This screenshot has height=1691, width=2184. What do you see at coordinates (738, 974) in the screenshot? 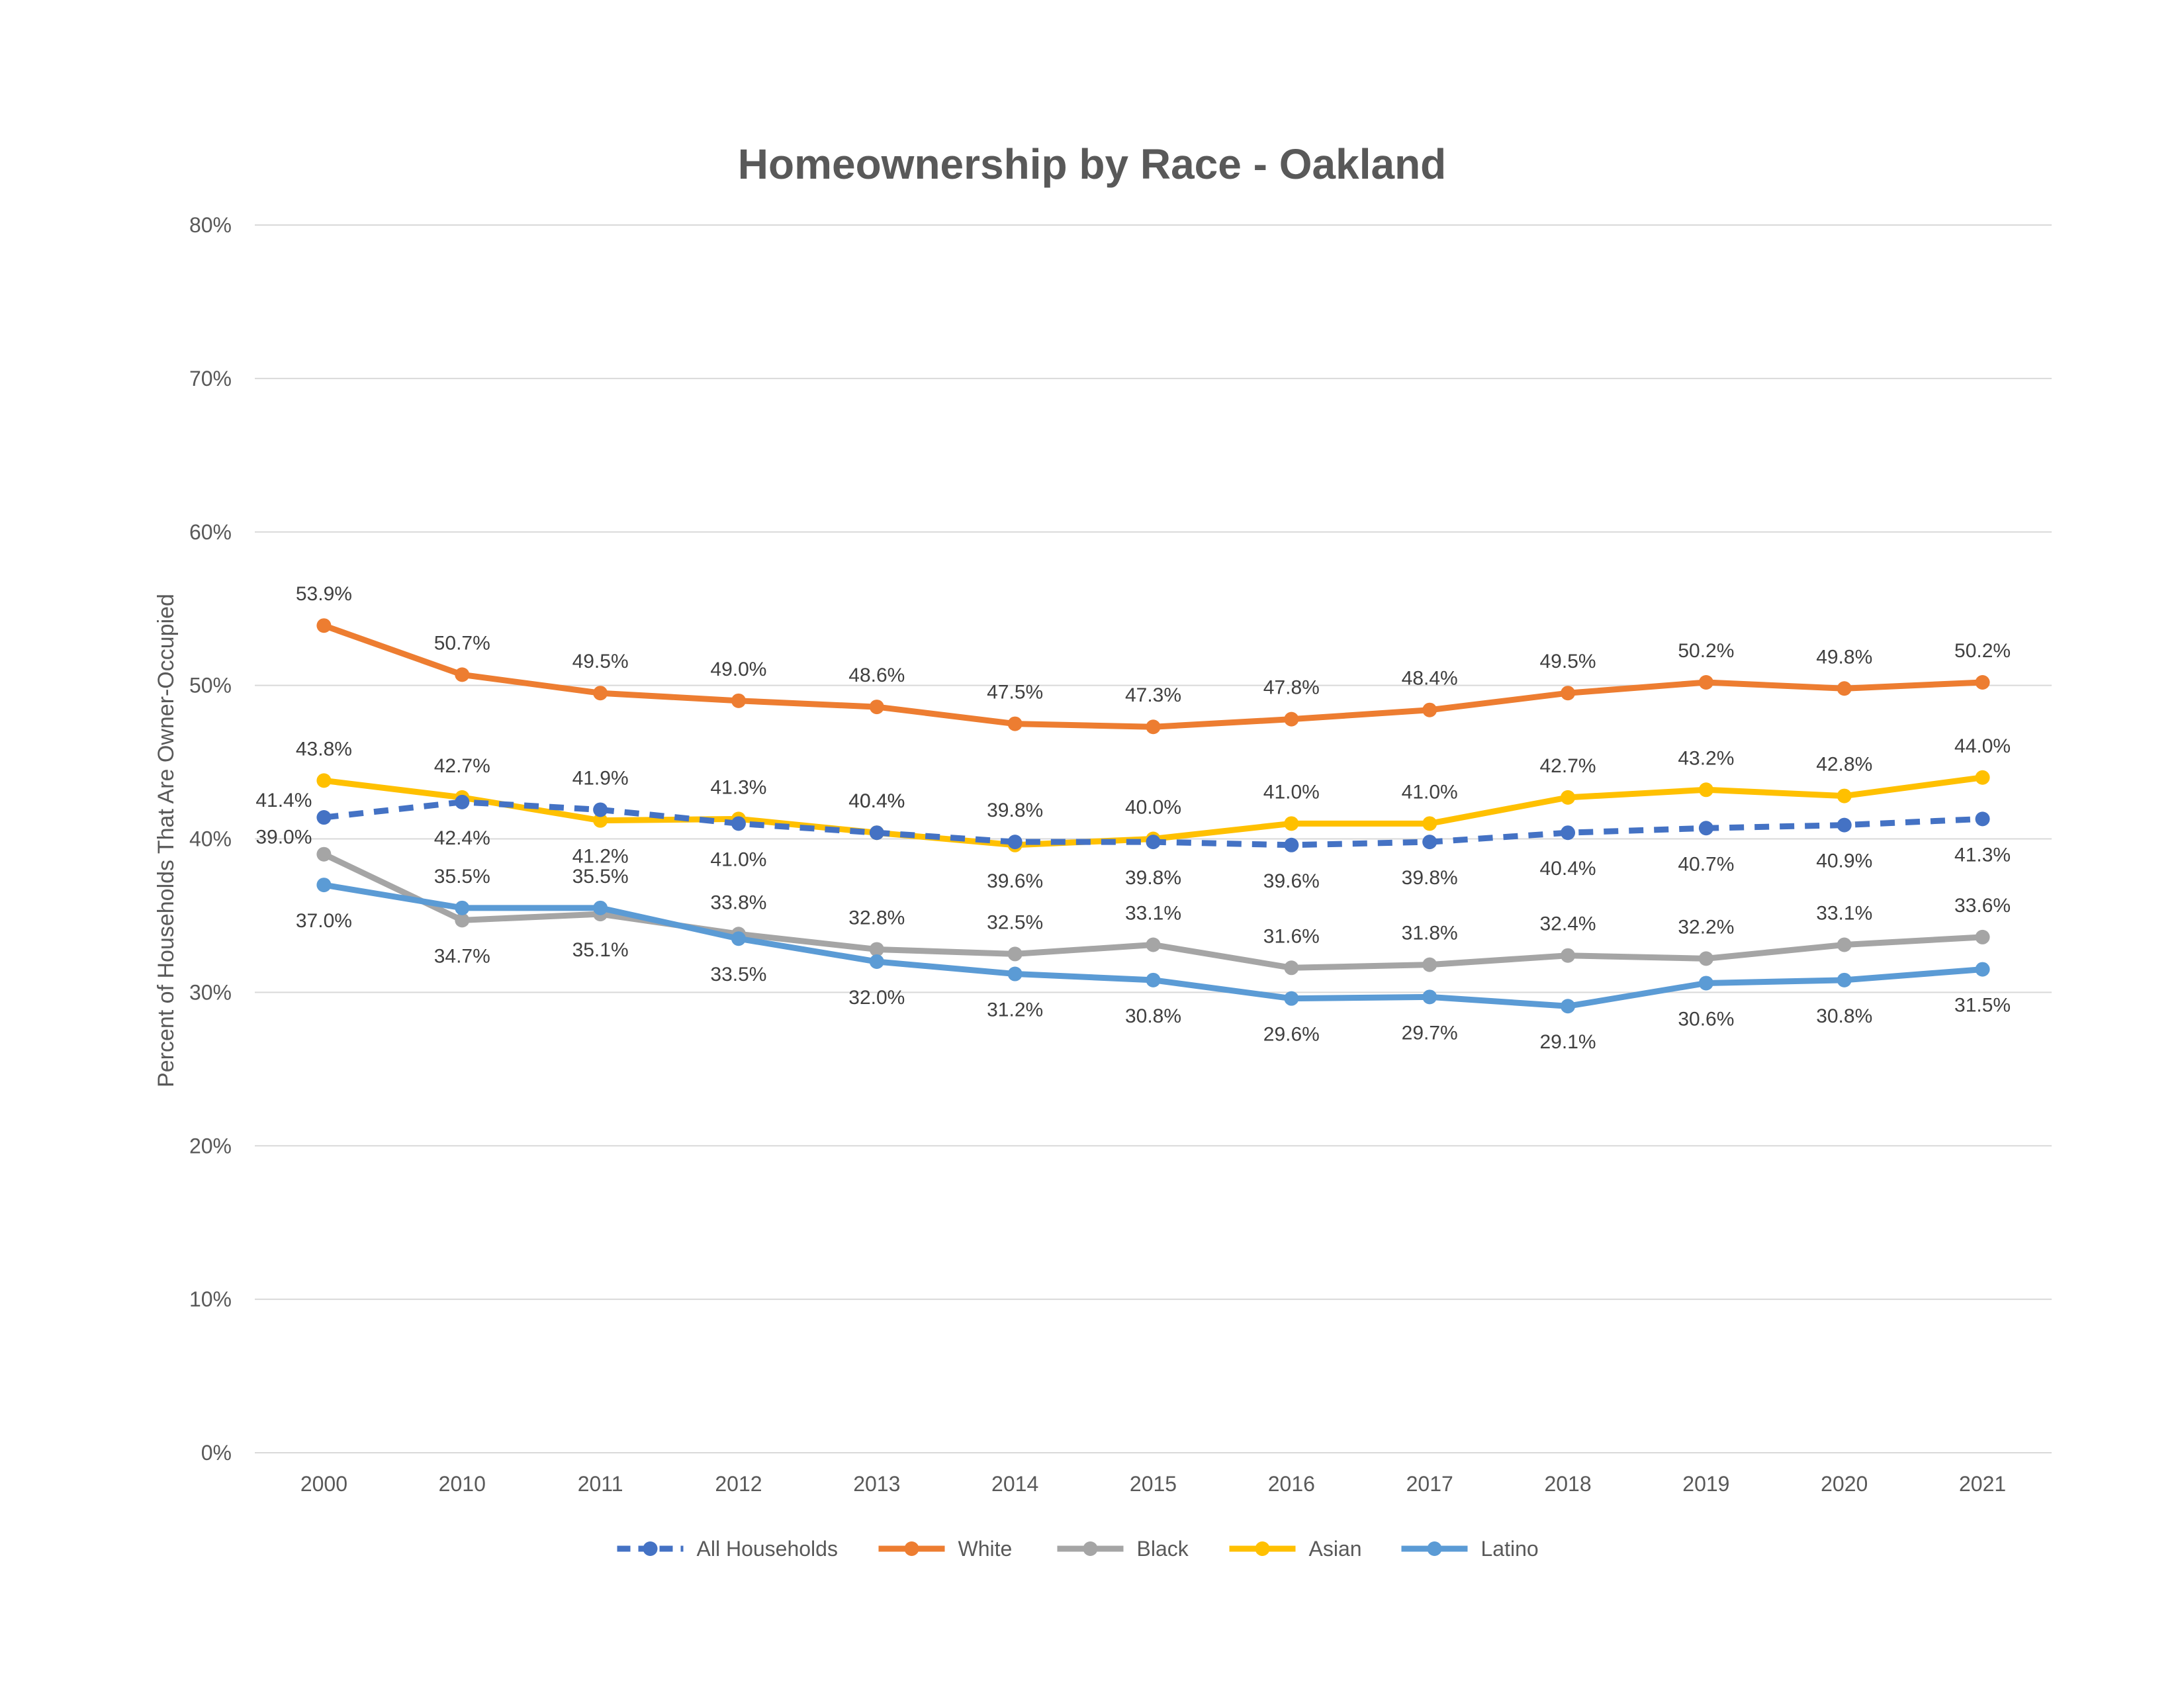
I see `data-label: 33.5%` at bounding box center [738, 974].